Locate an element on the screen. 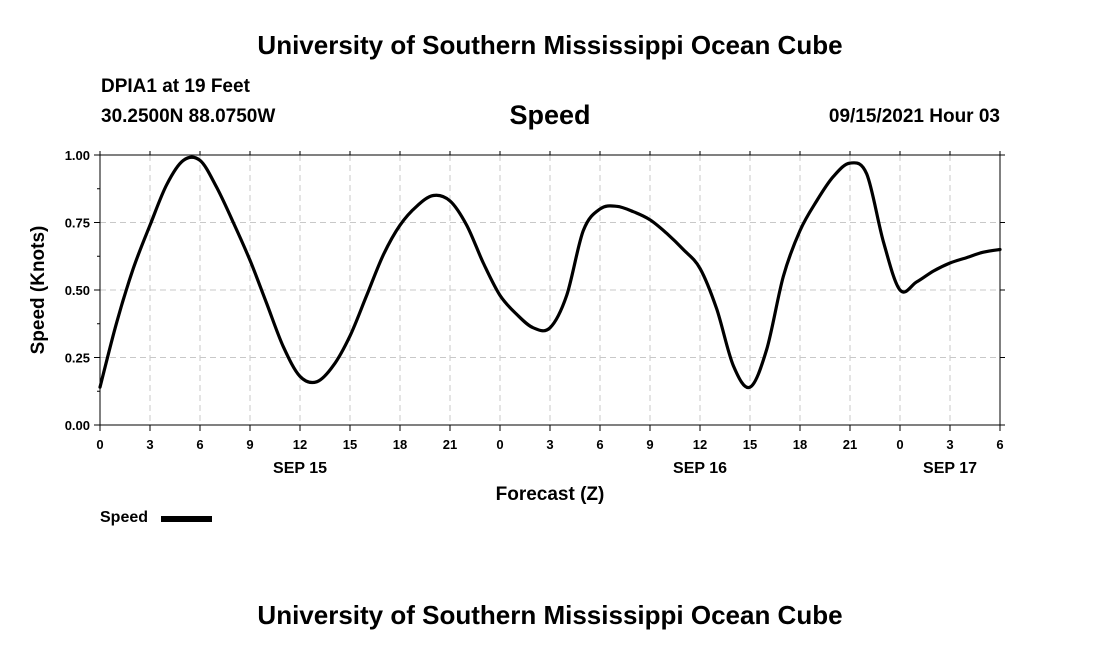  x-date-label: SEP 17 is located at coordinates (950, 468).